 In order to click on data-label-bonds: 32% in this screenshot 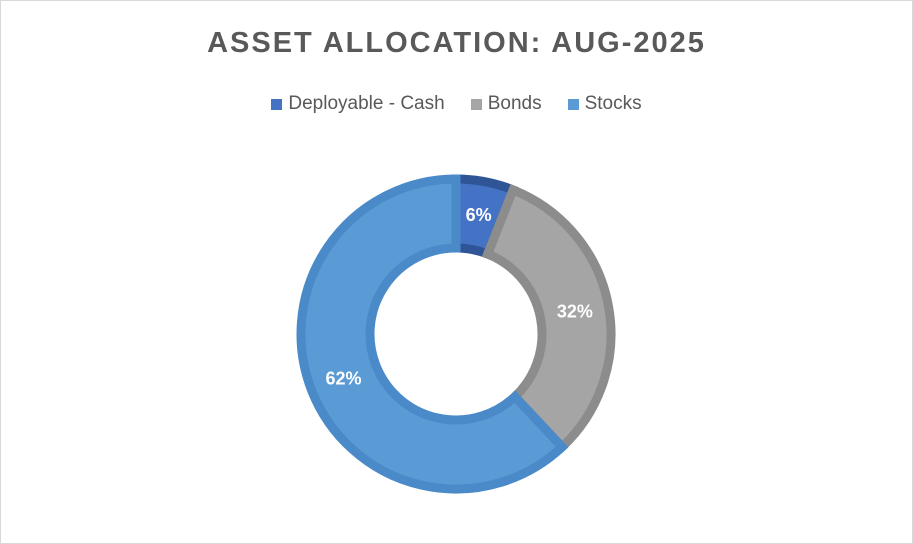, I will do `click(575, 311)`.